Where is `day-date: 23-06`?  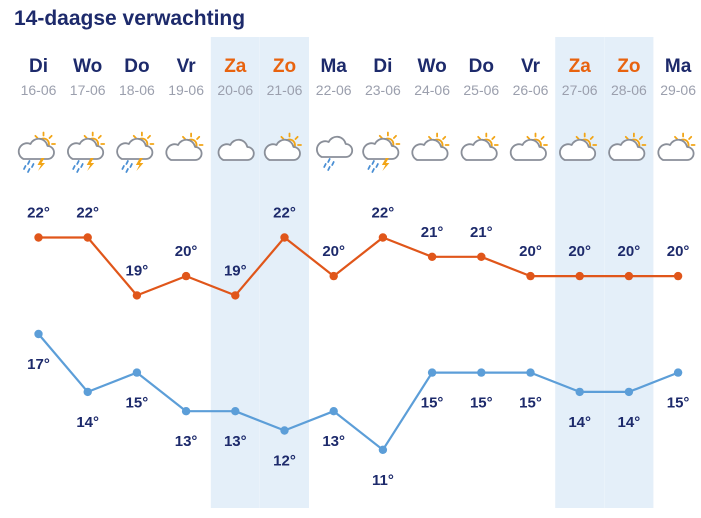 day-date: 23-06 is located at coordinates (383, 90).